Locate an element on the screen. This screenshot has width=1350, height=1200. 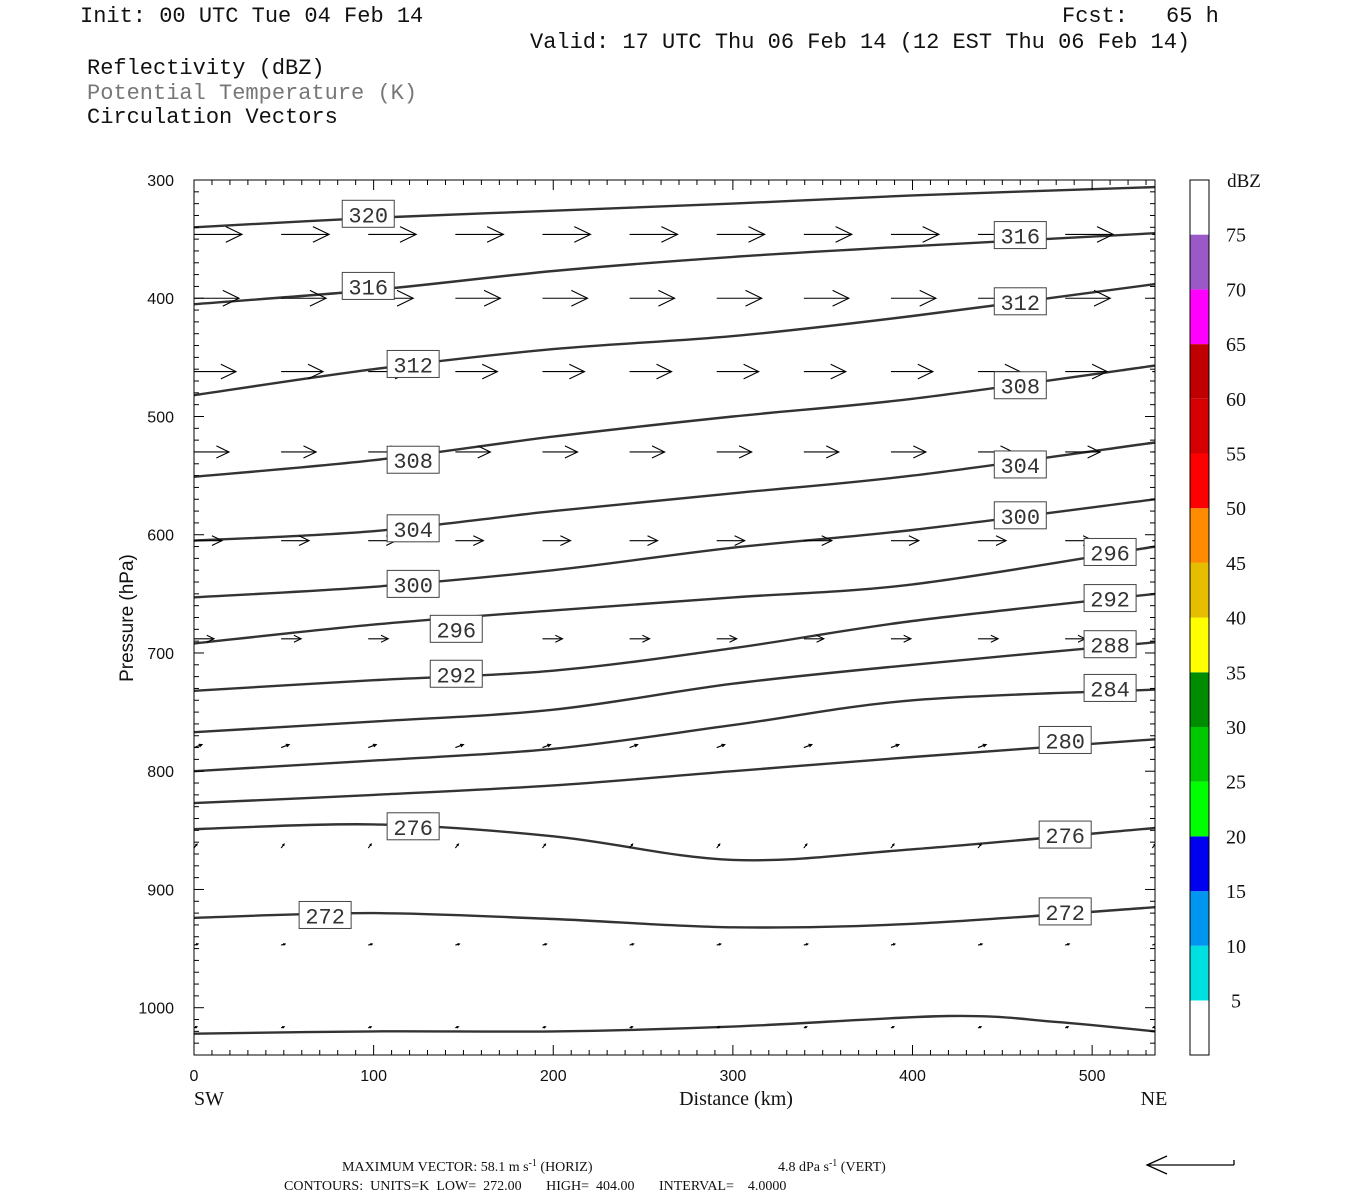
forecast-hours: 65 h is located at coordinates (1192, 16).